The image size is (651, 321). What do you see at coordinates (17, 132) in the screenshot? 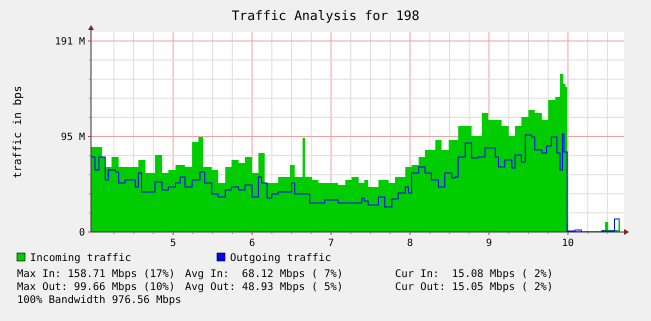
I see `y-axis-title: traffic in bps` at bounding box center [17, 132].